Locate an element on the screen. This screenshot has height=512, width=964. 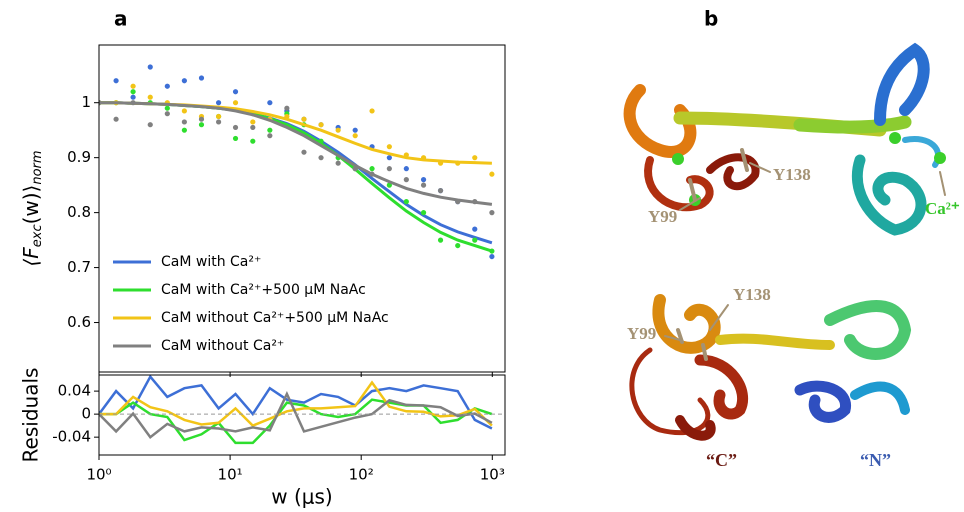
structure-label: “N” is located at coordinates (875, 460).